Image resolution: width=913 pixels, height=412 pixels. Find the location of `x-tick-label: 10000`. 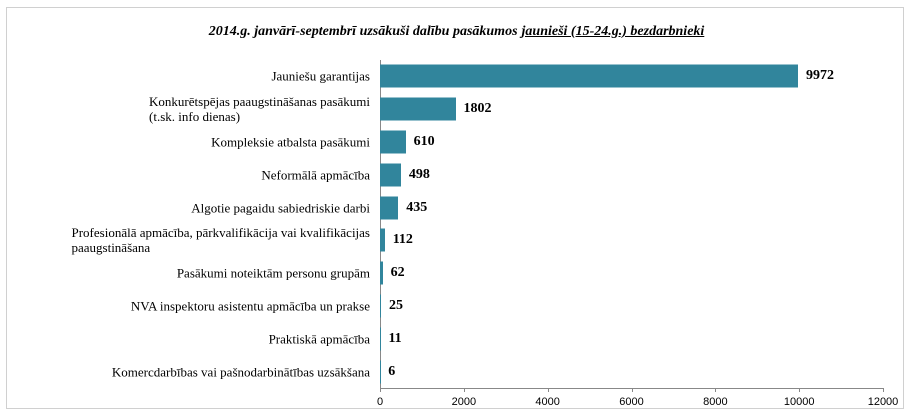

x-tick-label: 10000 is located at coordinates (799, 402).